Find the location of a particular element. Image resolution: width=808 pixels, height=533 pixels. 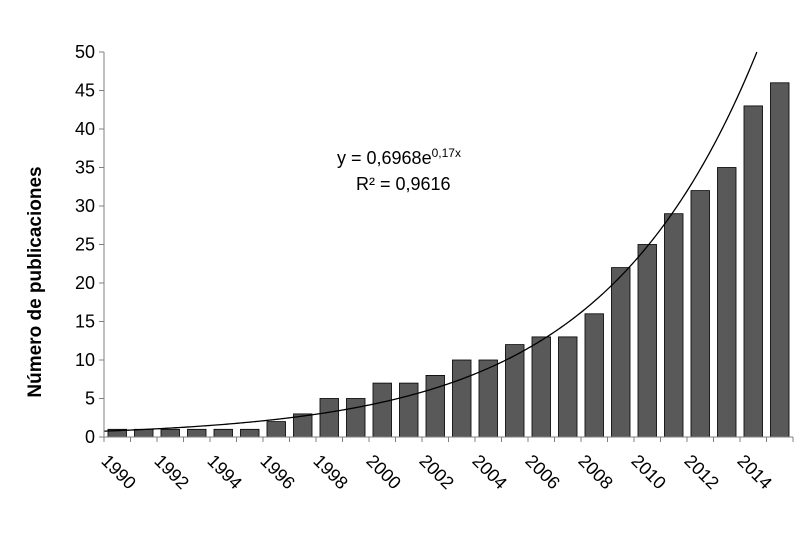

bar-1999 is located at coordinates (356, 418).